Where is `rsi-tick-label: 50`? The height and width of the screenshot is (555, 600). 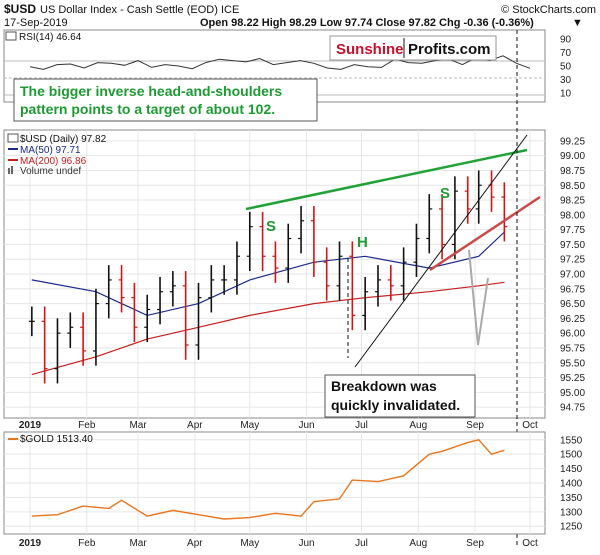 rsi-tick-label: 50 is located at coordinates (566, 67).